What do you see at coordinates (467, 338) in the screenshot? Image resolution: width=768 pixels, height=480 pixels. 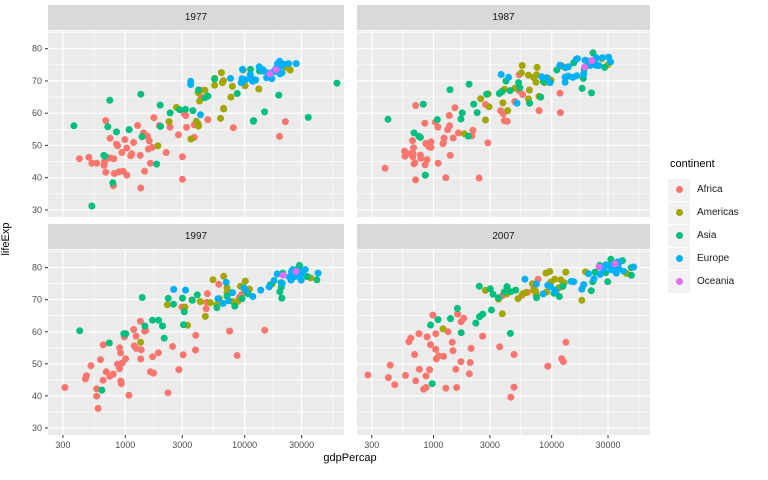 I see `series-africa` at bounding box center [467, 338].